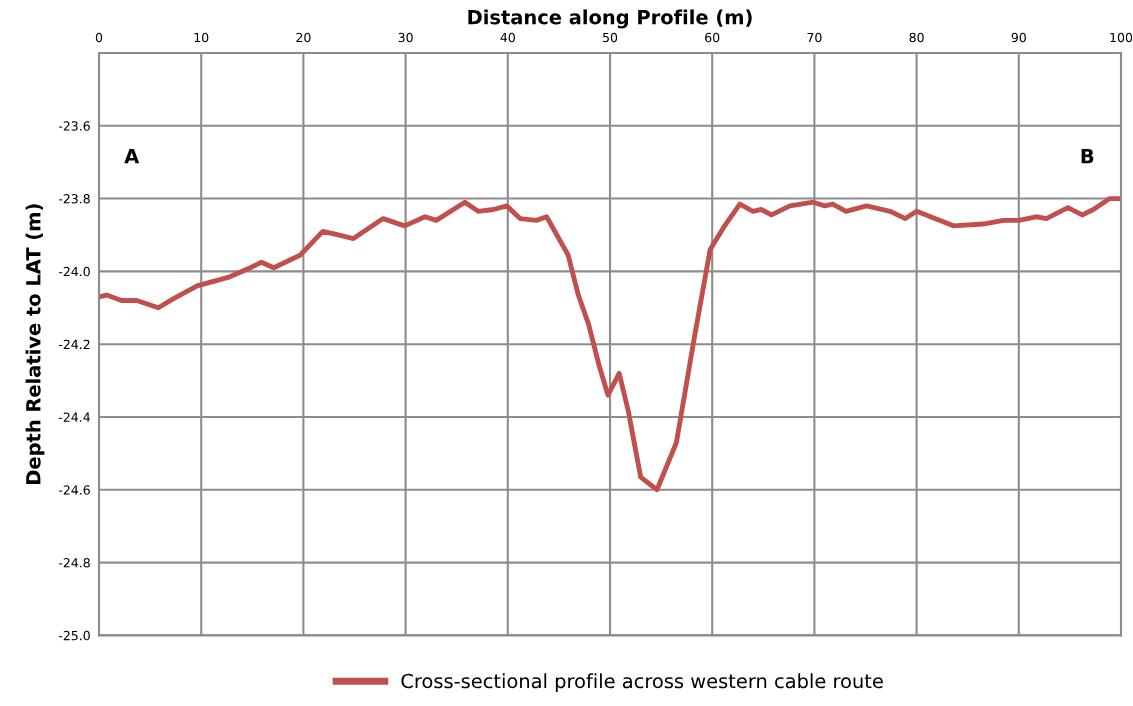 The width and height of the screenshot is (1133, 706). Describe the element at coordinates (74, 417) in the screenshot. I see `y-tick-label: -24.4` at that location.